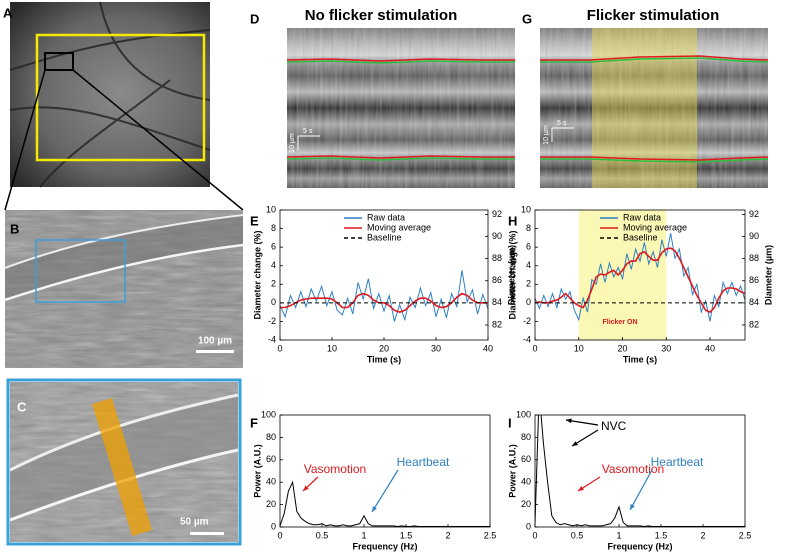  I want to click on zoom-box, so click(59, 61).